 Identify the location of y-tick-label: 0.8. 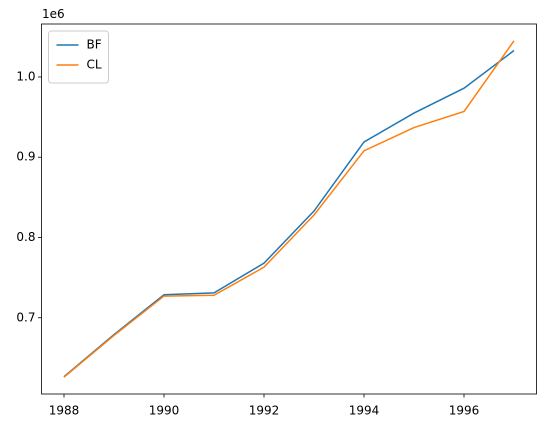
(25, 237).